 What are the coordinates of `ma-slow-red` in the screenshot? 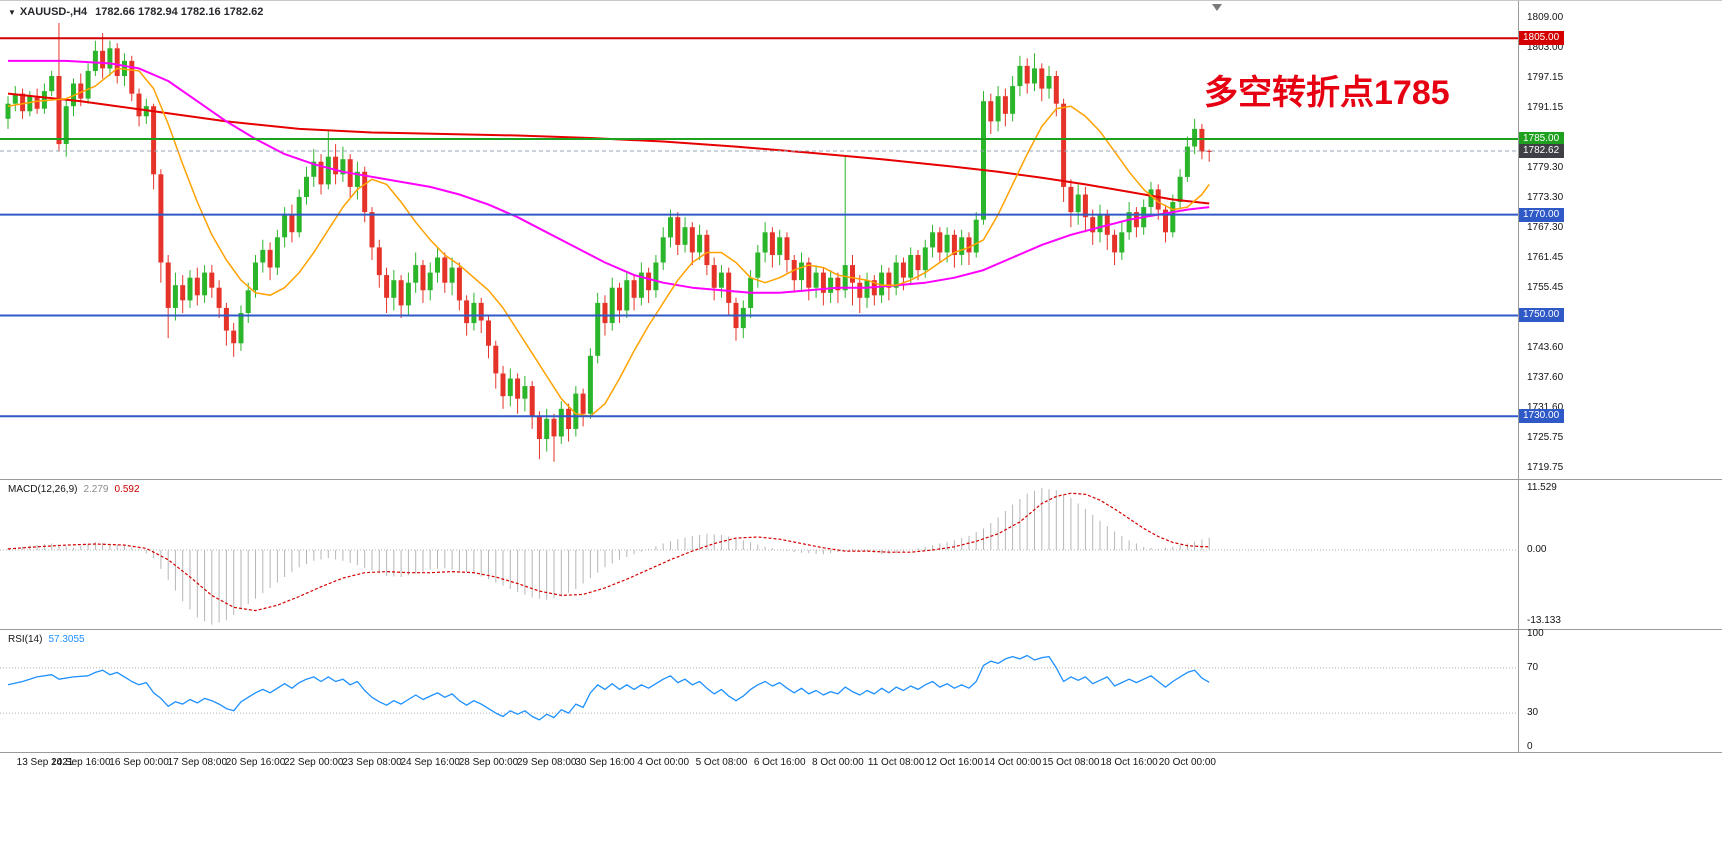 It's located at (608, 148).